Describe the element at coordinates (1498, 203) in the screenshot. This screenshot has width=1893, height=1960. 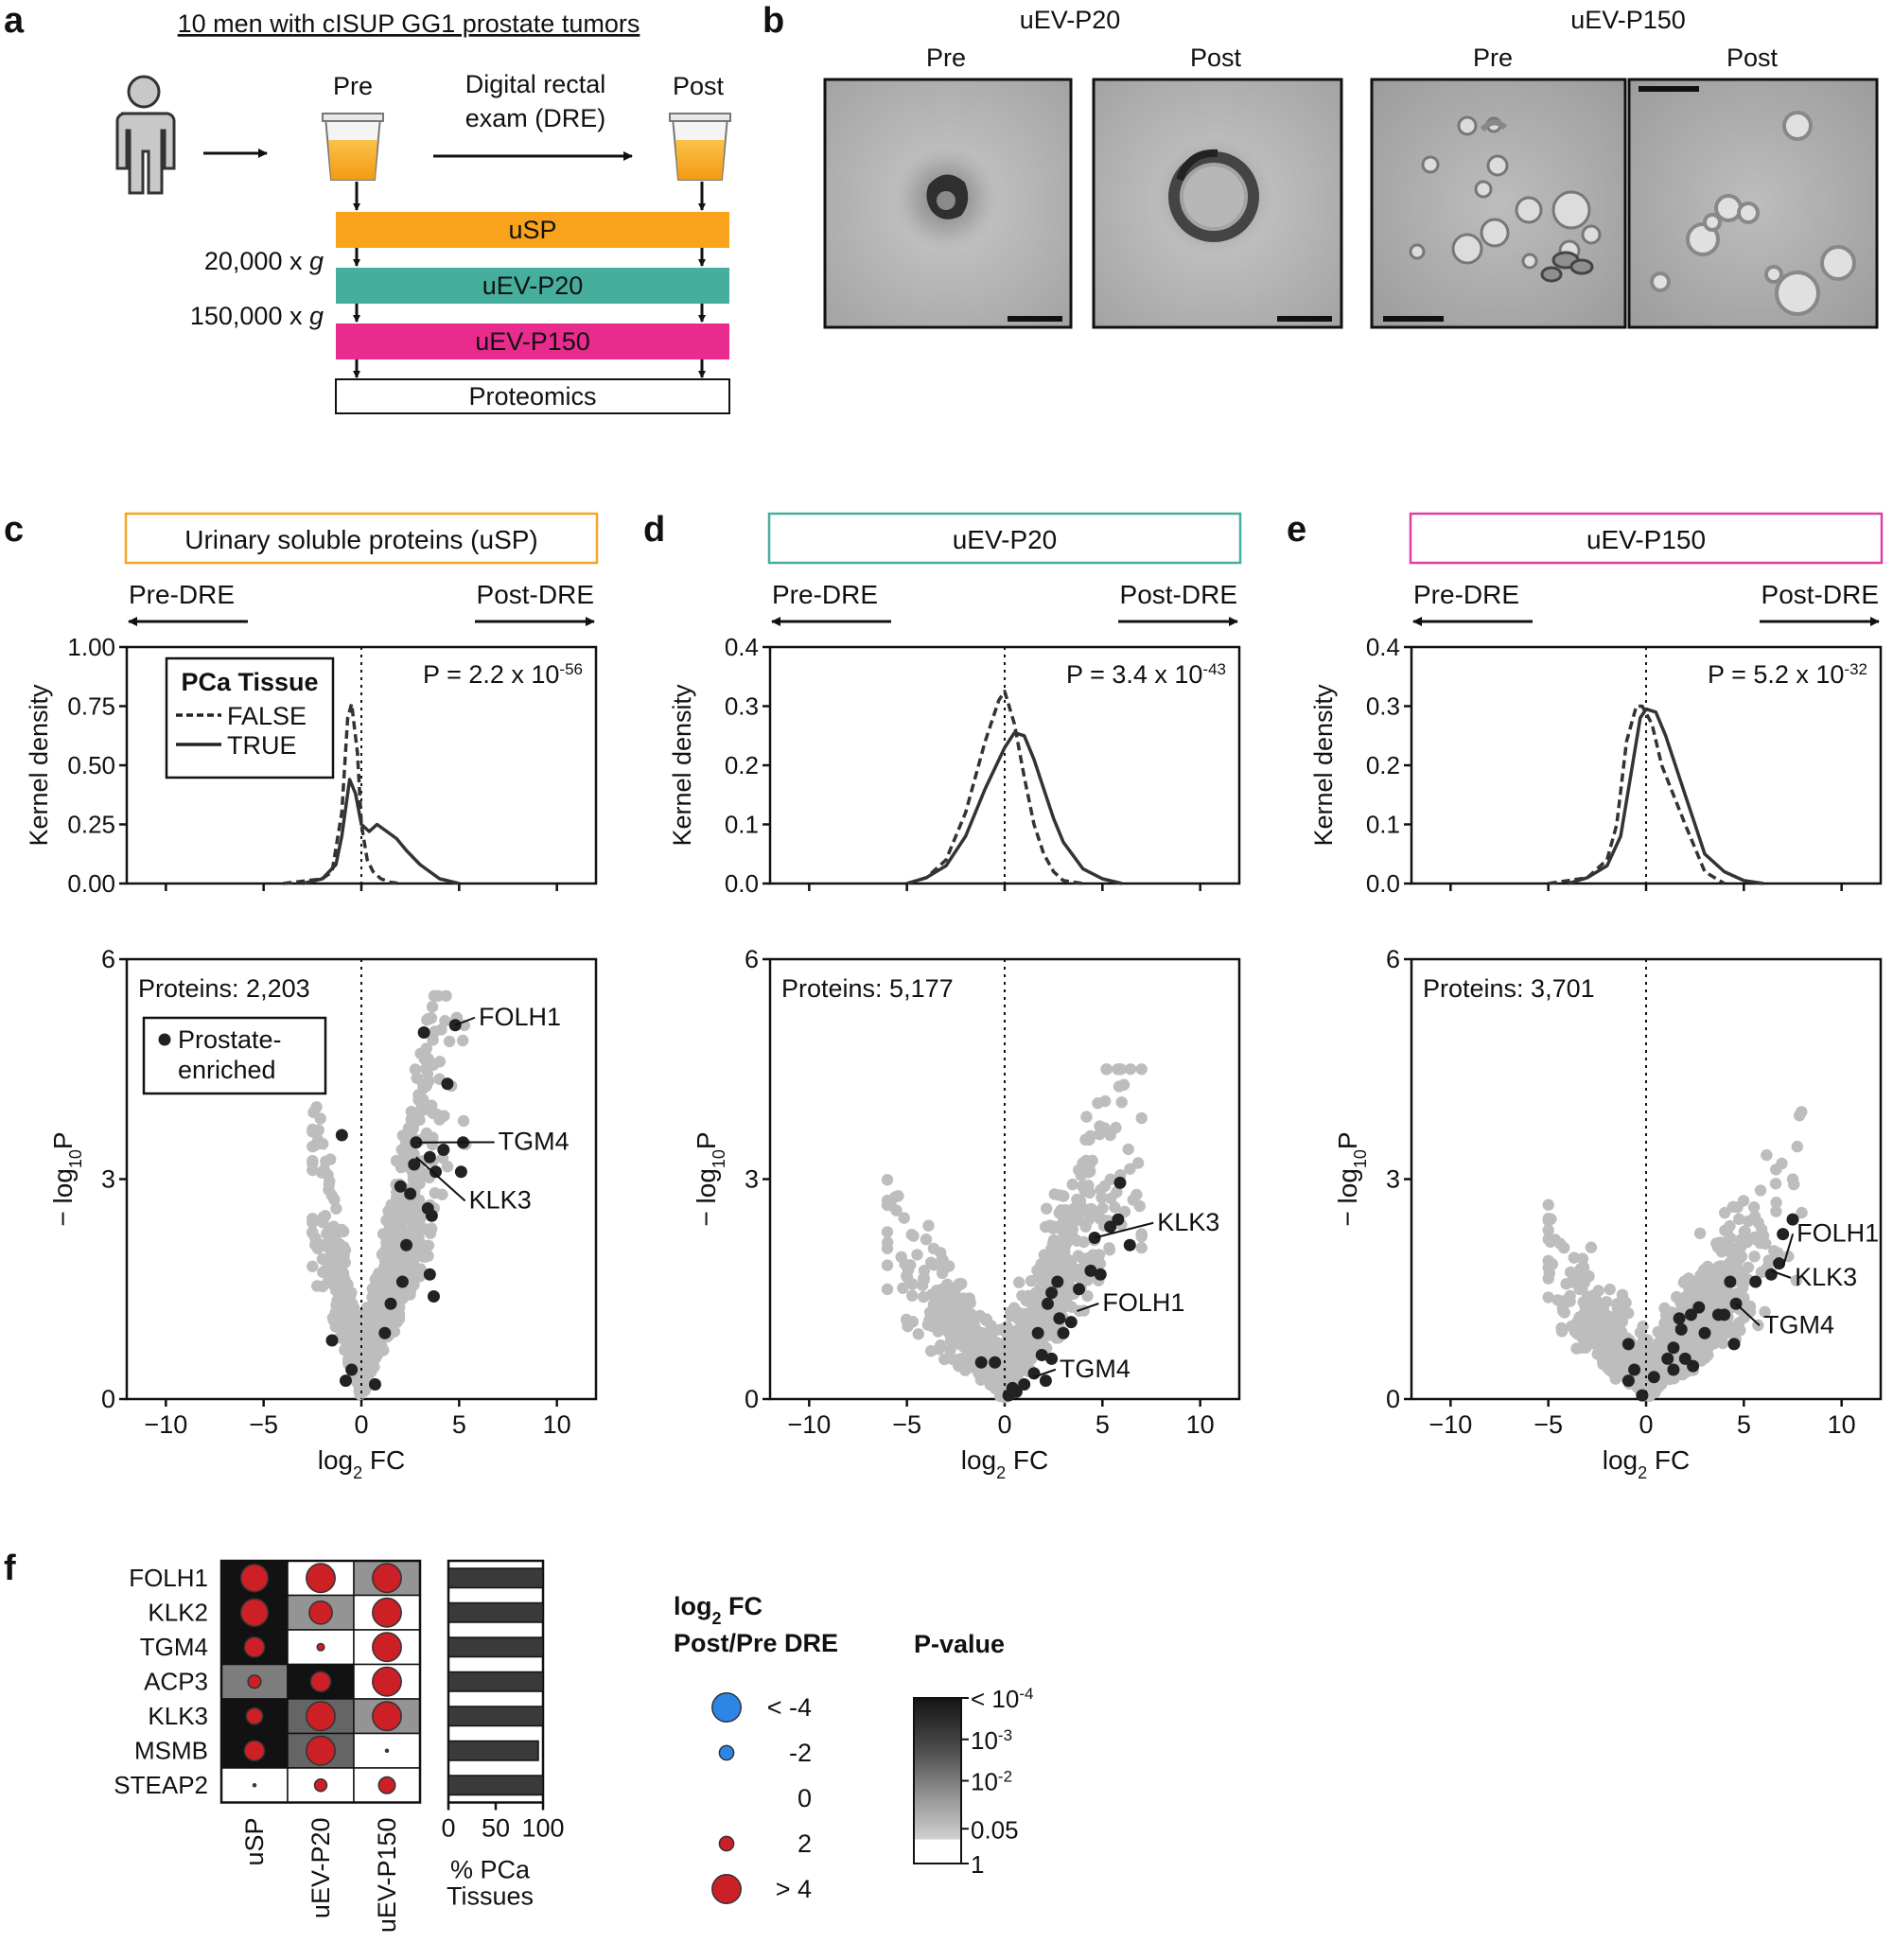
I see `tem-image-p150-pre` at that location.